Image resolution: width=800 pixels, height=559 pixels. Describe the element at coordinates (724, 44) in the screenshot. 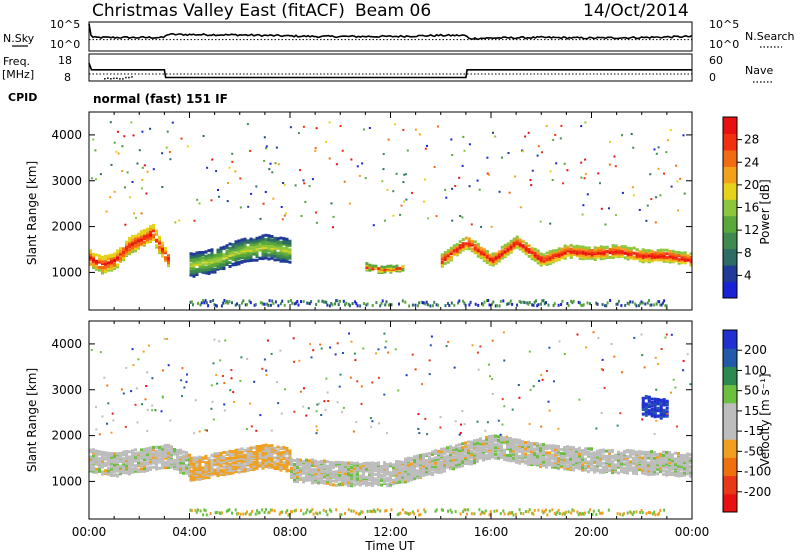

I see `noise-right-tick-bottom: 10^0` at that location.